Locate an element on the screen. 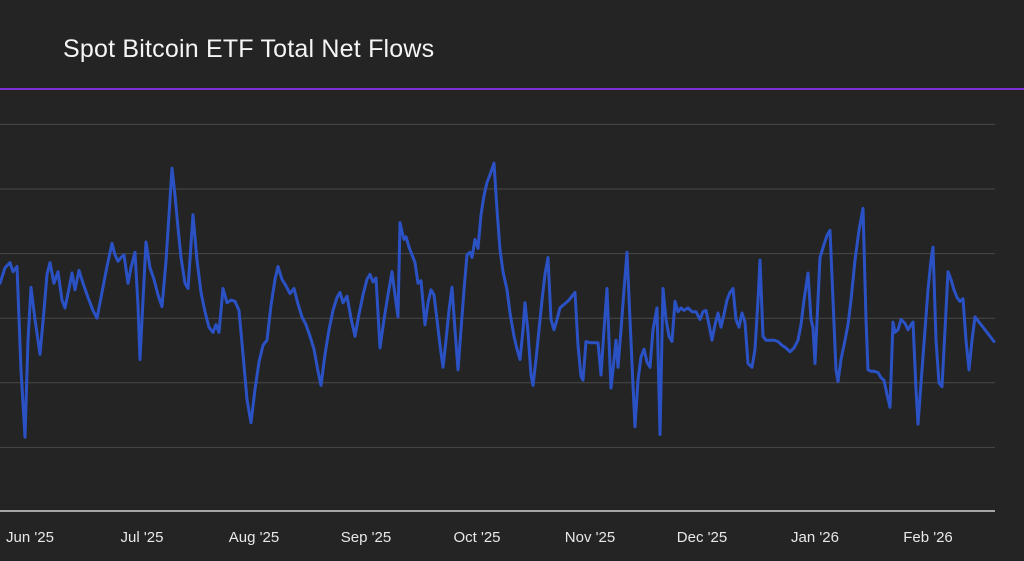 The width and height of the screenshot is (1024, 561). x-tick-label: Nov '25 is located at coordinates (590, 537).